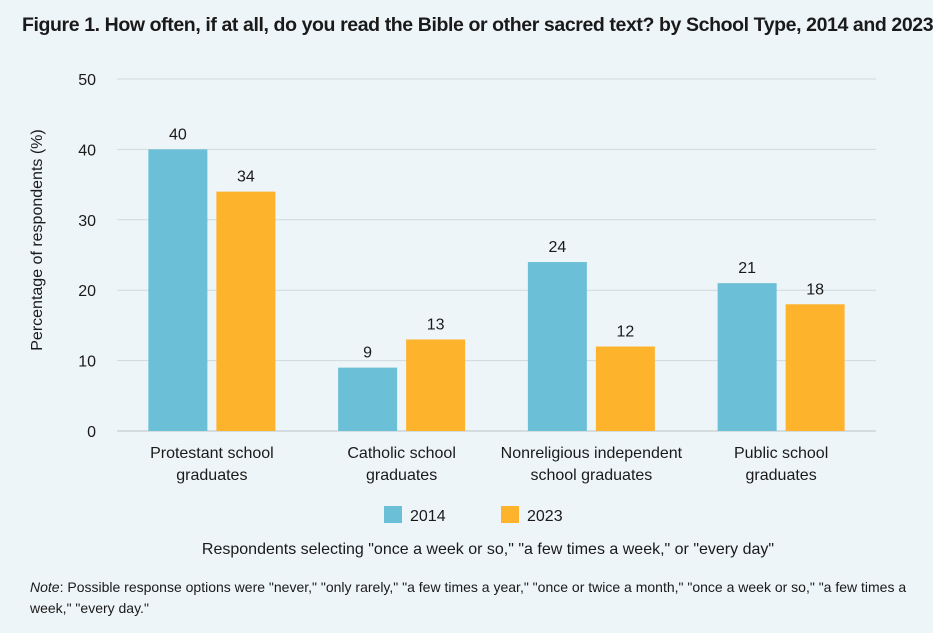  I want to click on value-label: 12, so click(625, 332).